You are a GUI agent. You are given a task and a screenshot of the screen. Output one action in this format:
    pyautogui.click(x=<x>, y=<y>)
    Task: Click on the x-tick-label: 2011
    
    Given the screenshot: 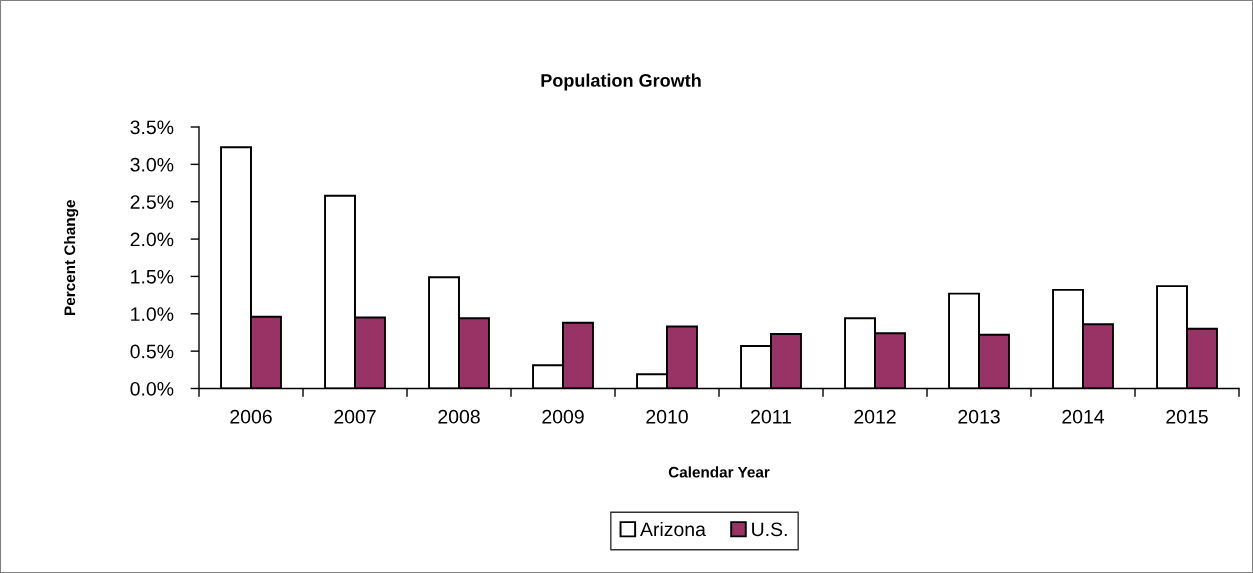 What is the action you would take?
    pyautogui.click(x=771, y=416)
    